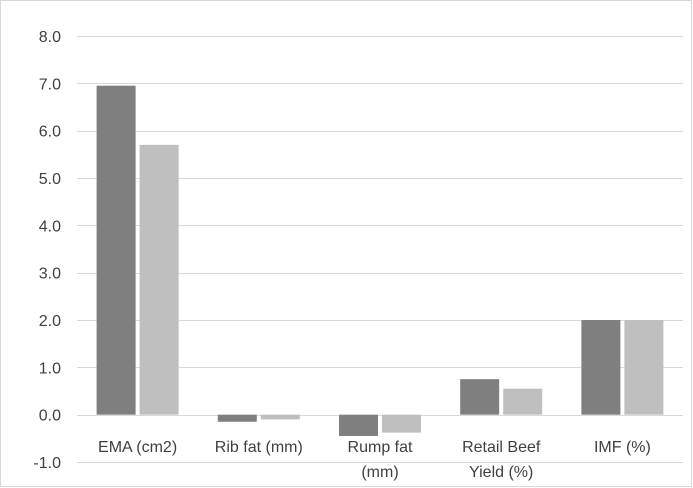 This screenshot has width=693, height=488. I want to click on y-tick-label: 5.0, so click(50, 179).